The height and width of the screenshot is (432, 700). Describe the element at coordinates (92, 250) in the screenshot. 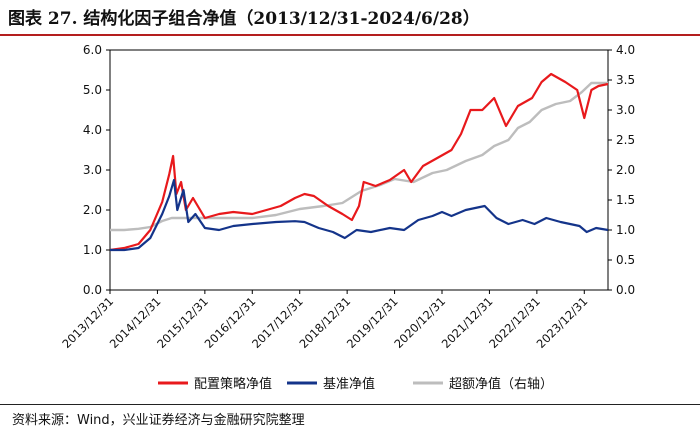

I see `y-left-tick-label: 1.0` at that location.